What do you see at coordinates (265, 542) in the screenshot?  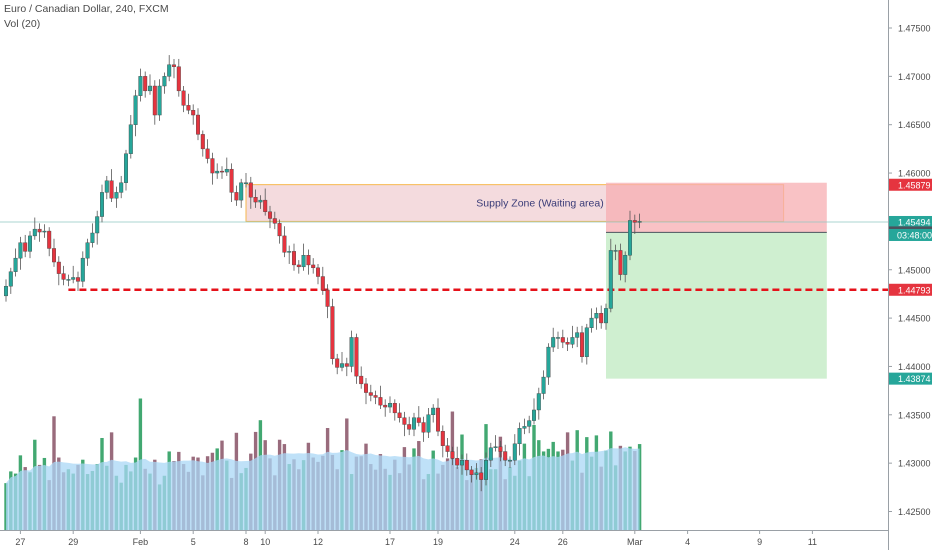 I see `time-tick-label: 10` at bounding box center [265, 542].